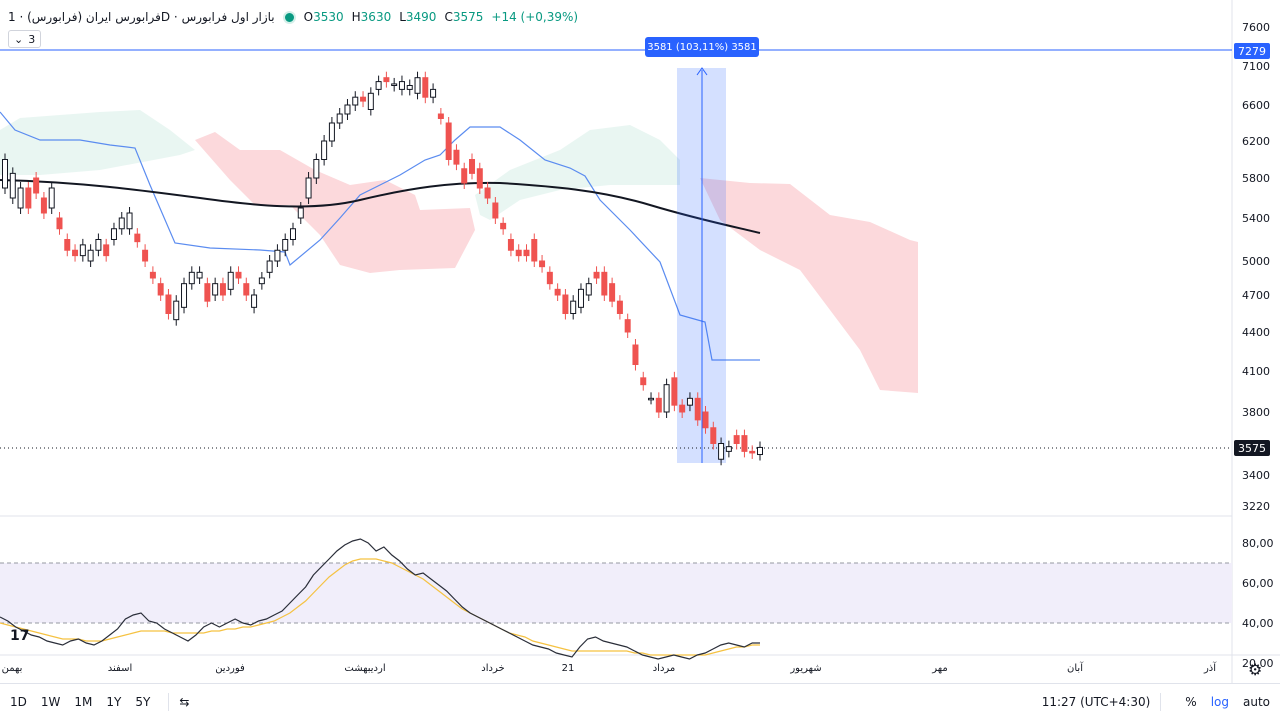 This screenshot has height=719, width=1280. What do you see at coordinates (492, 668) in the screenshot?
I see `time-tick-label: خرداد` at bounding box center [492, 668].